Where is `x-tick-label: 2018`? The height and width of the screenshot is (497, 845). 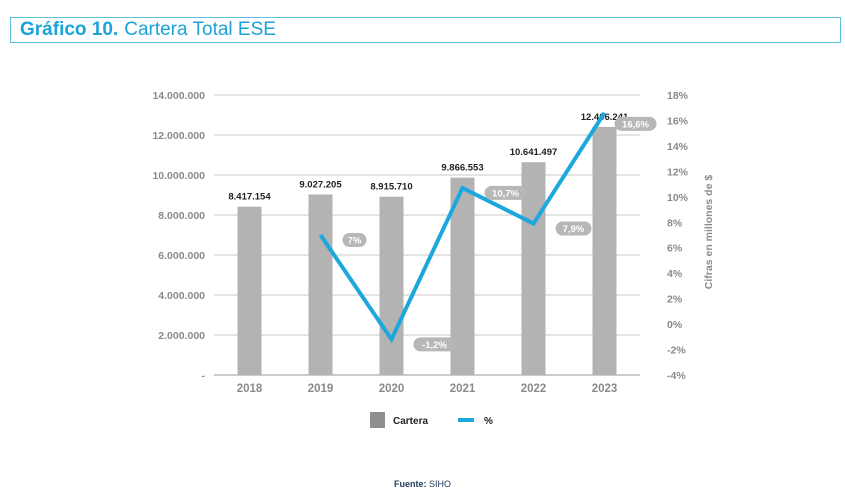 x-tick-label: 2018 is located at coordinates (250, 389).